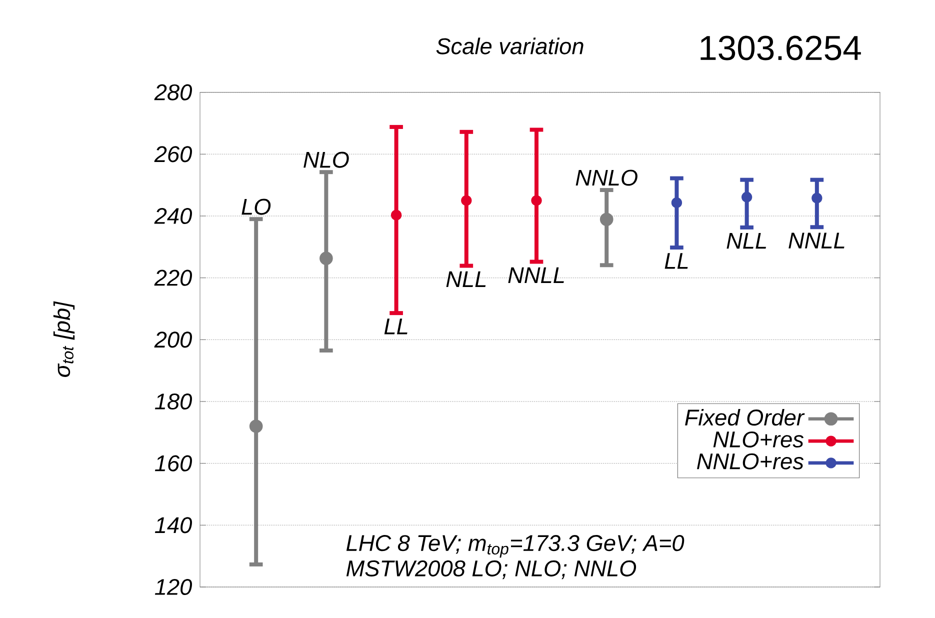 The height and width of the screenshot is (618, 935). Describe the element at coordinates (758, 439) in the screenshot. I see `legend-label: NLO+res` at that location.